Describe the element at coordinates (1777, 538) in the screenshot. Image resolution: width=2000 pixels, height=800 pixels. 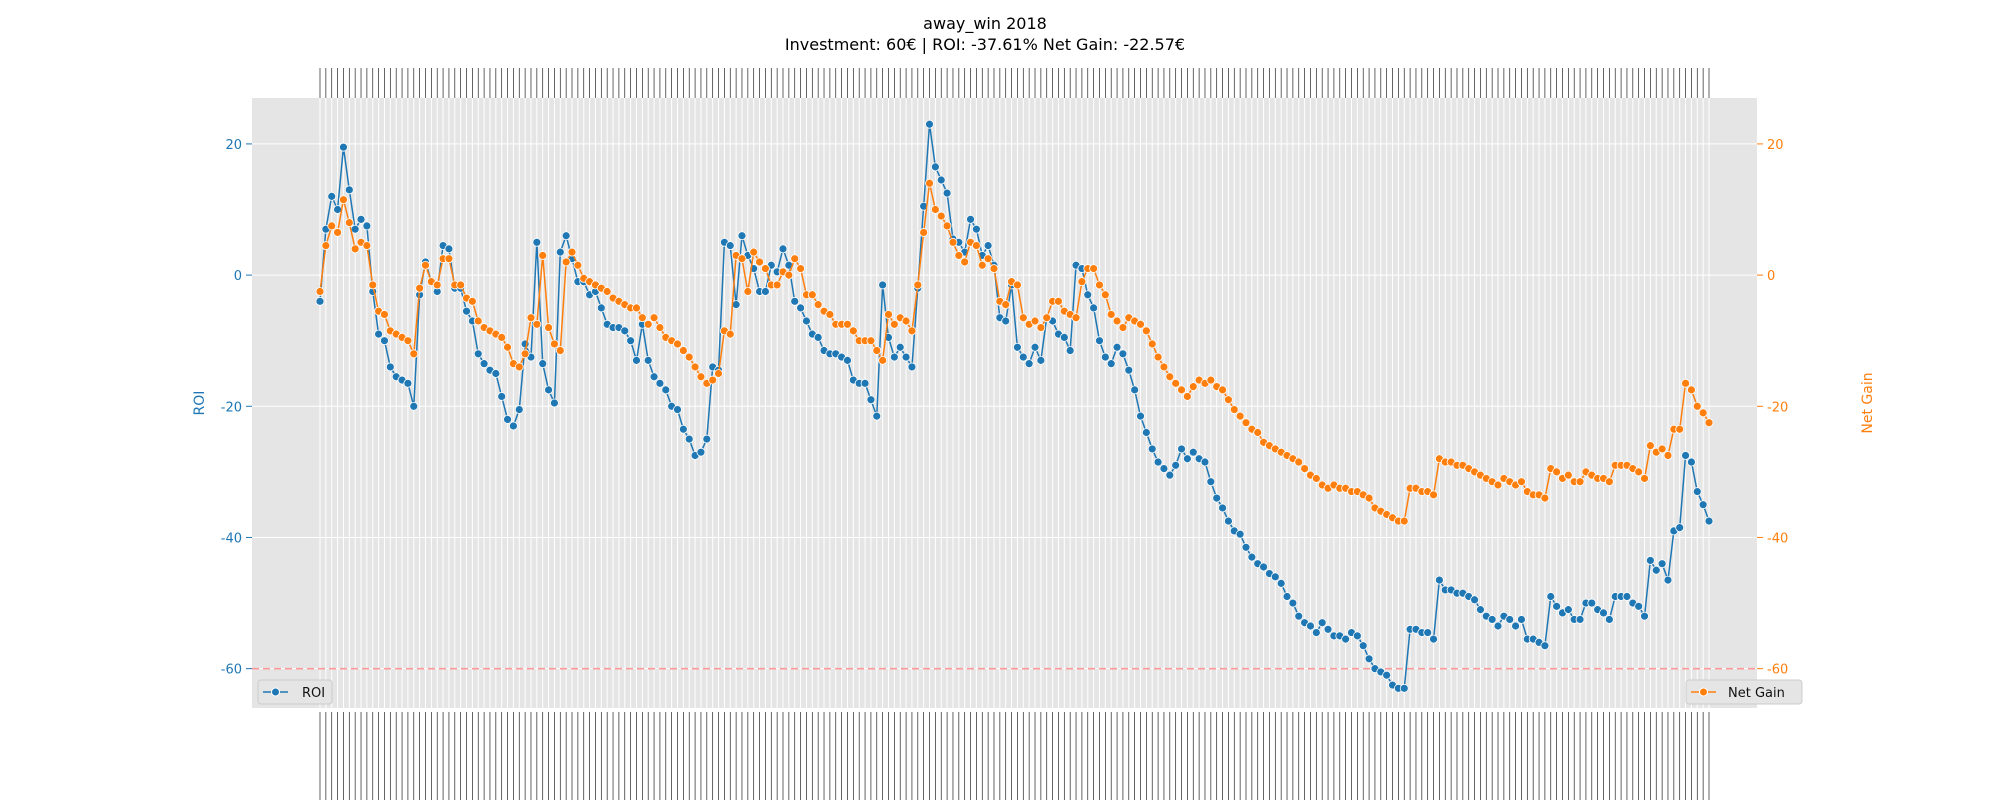
I see `net-gain-tick-label: -40` at that location.